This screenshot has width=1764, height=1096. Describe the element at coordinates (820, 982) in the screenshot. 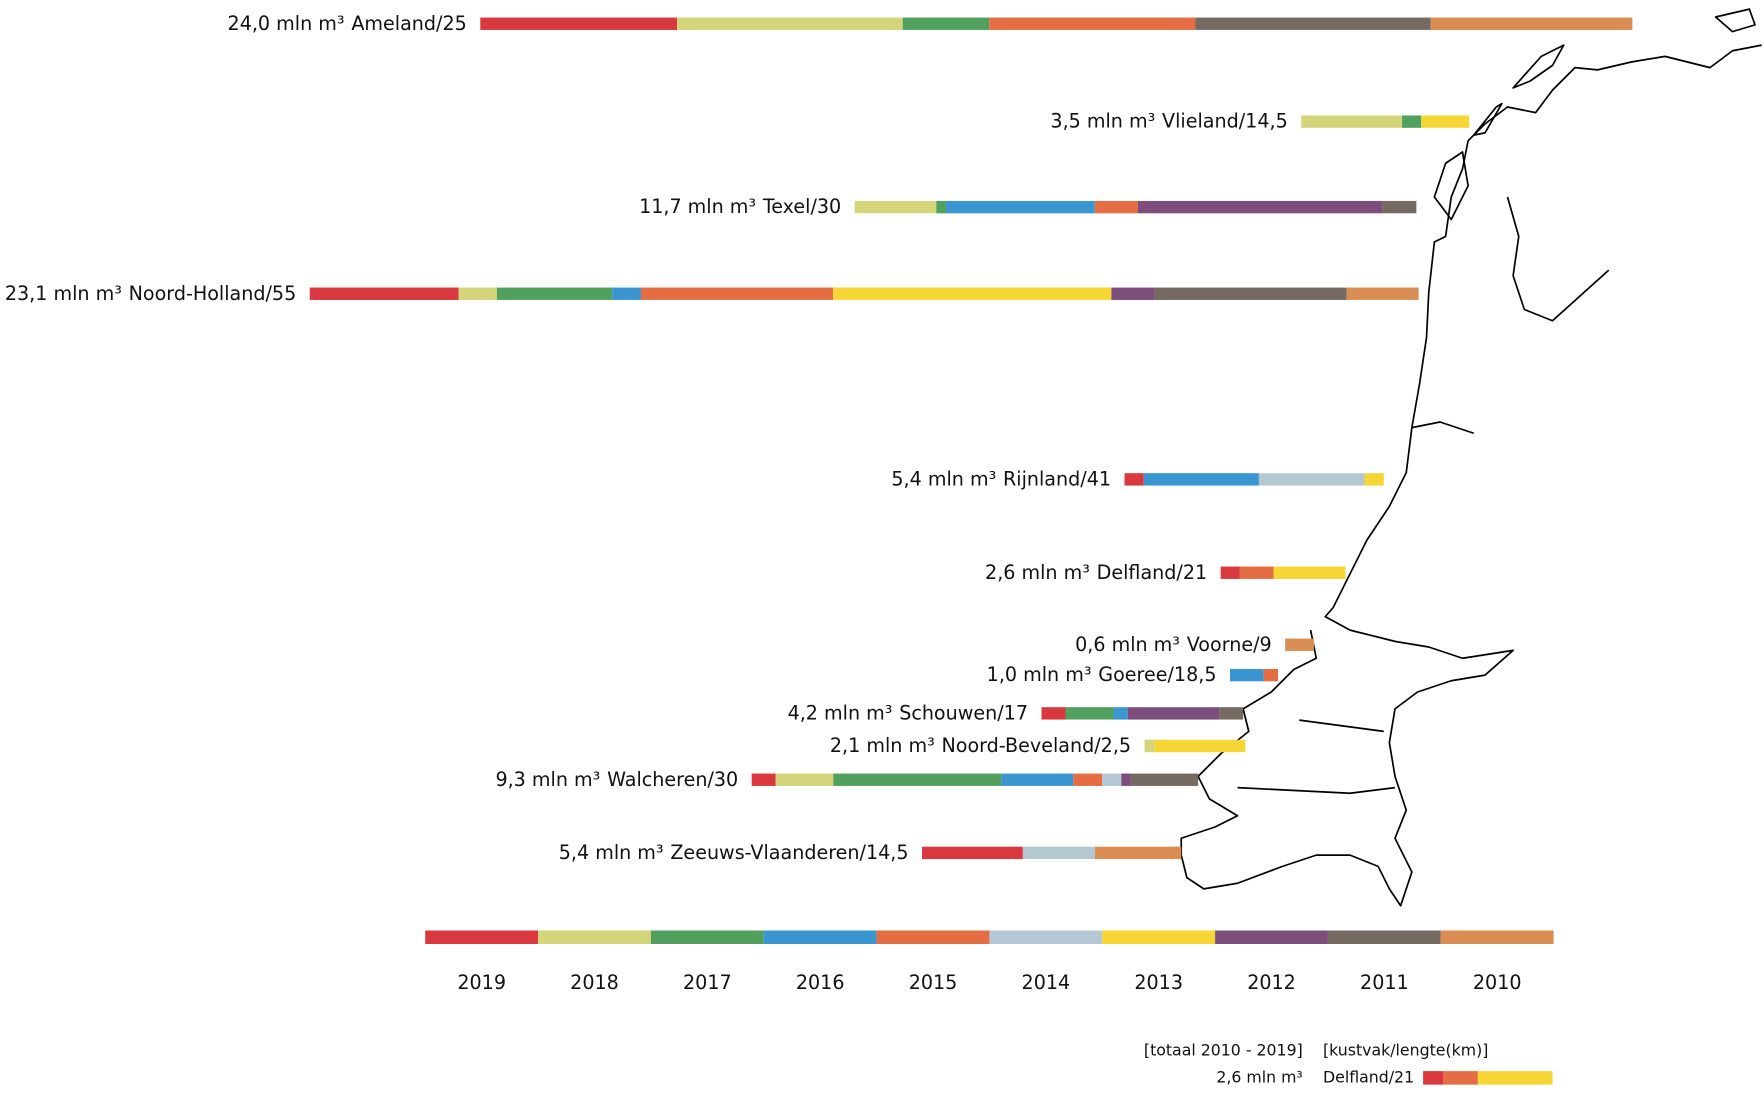

I see `legend-label: 2016` at that location.